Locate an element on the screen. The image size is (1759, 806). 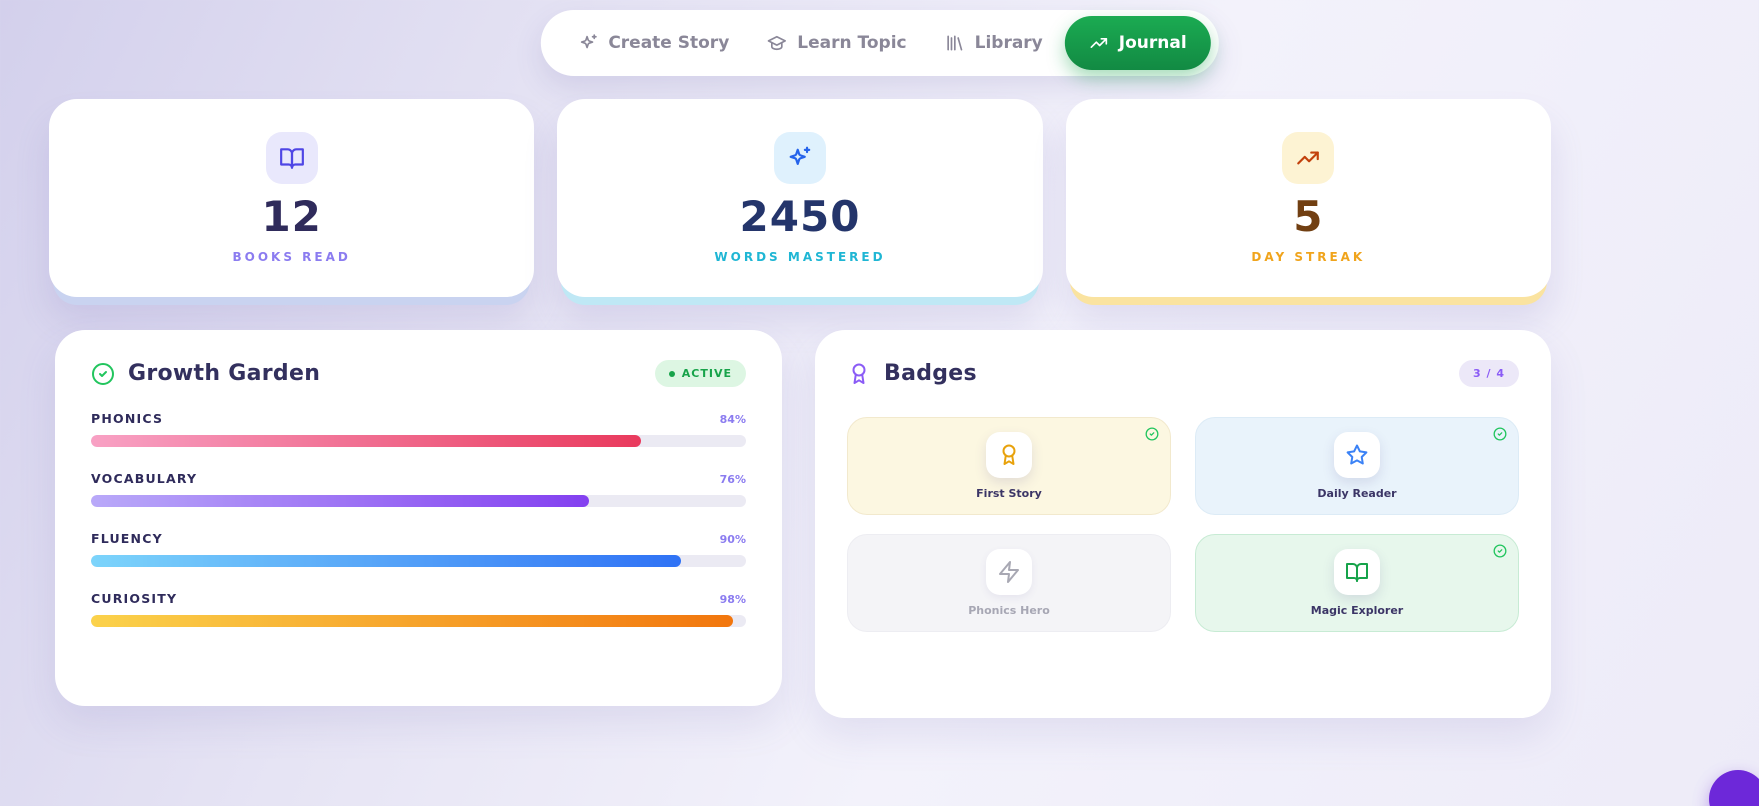
stat-value: 2450 is located at coordinates (800, 216).